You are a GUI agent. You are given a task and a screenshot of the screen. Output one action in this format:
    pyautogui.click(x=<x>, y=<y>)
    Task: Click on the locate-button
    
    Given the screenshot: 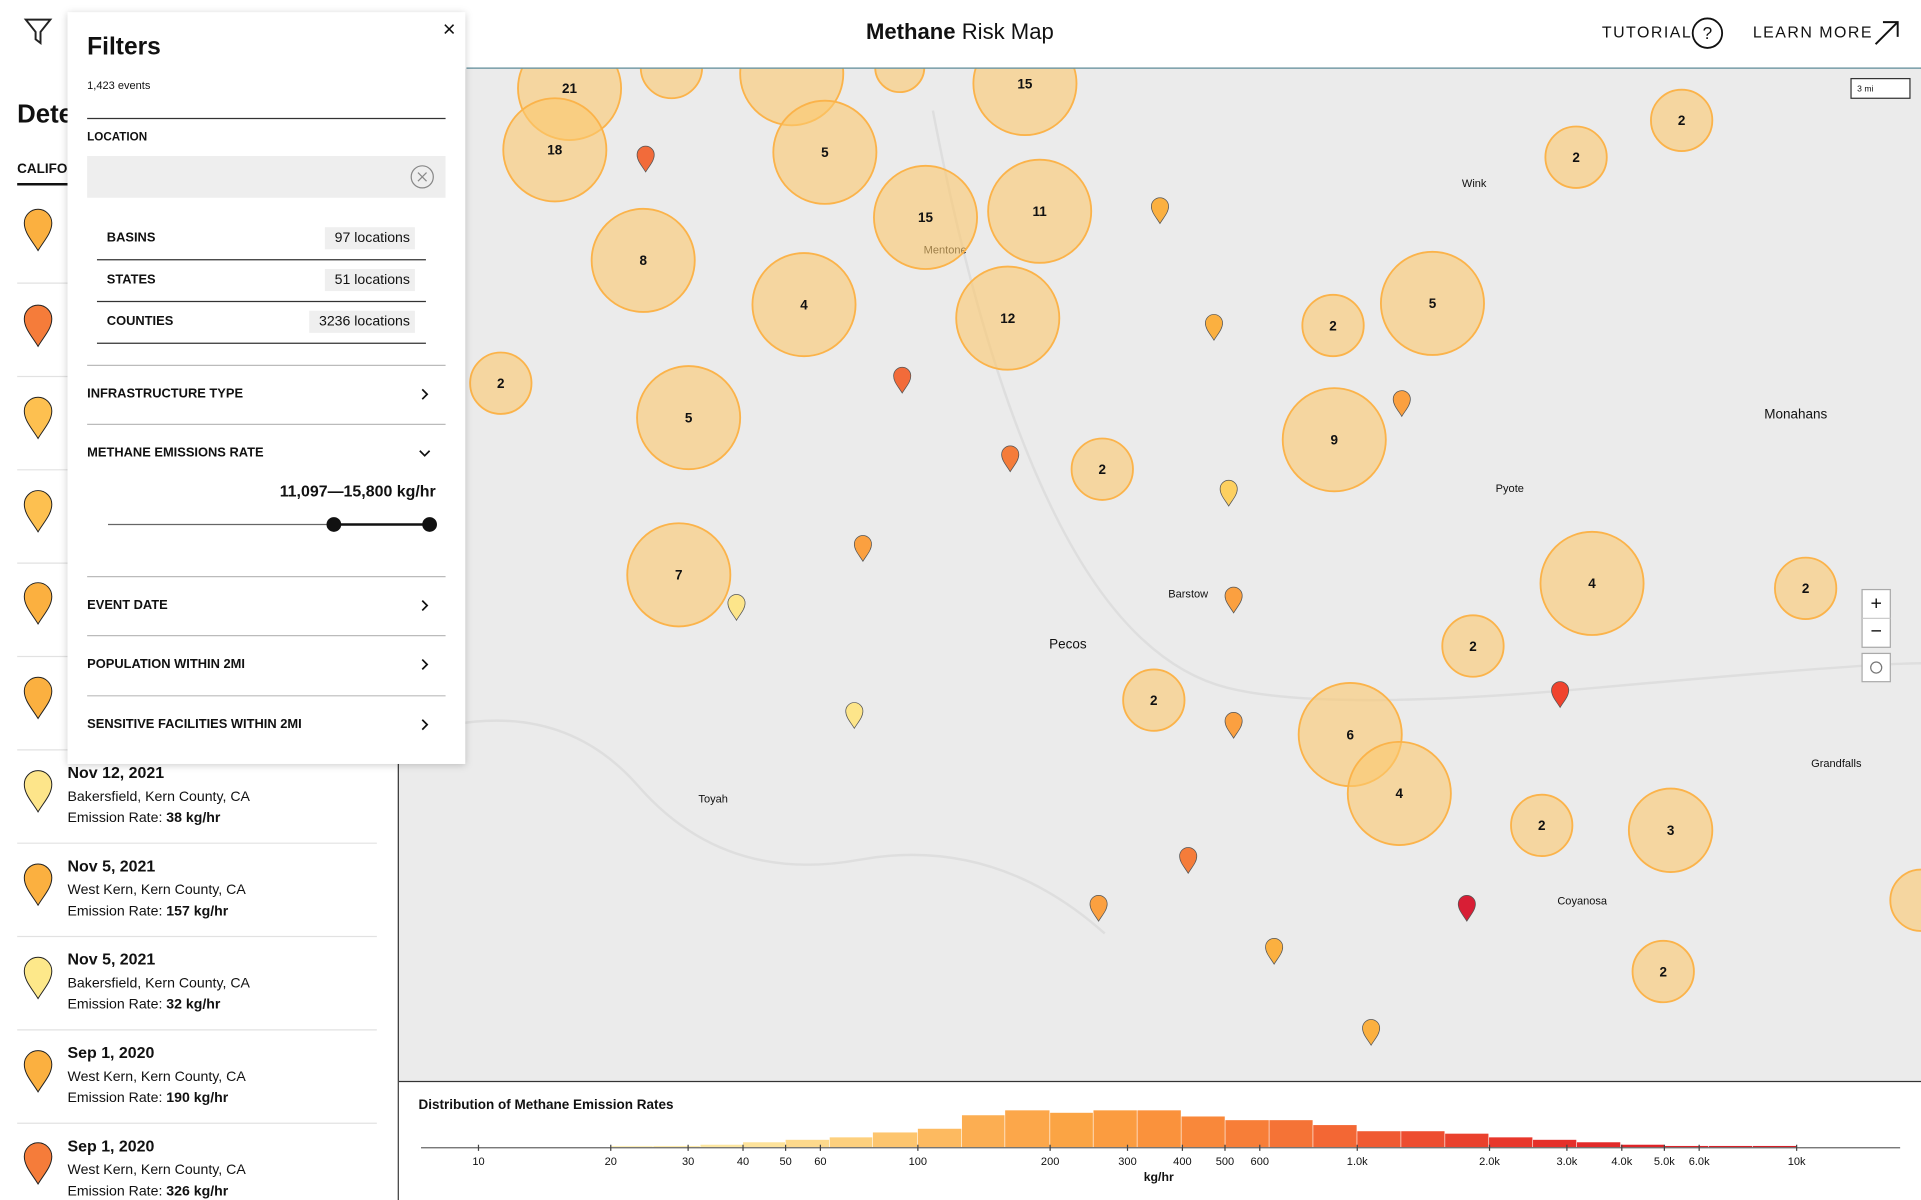 What is the action you would take?
    pyautogui.click(x=1876, y=667)
    